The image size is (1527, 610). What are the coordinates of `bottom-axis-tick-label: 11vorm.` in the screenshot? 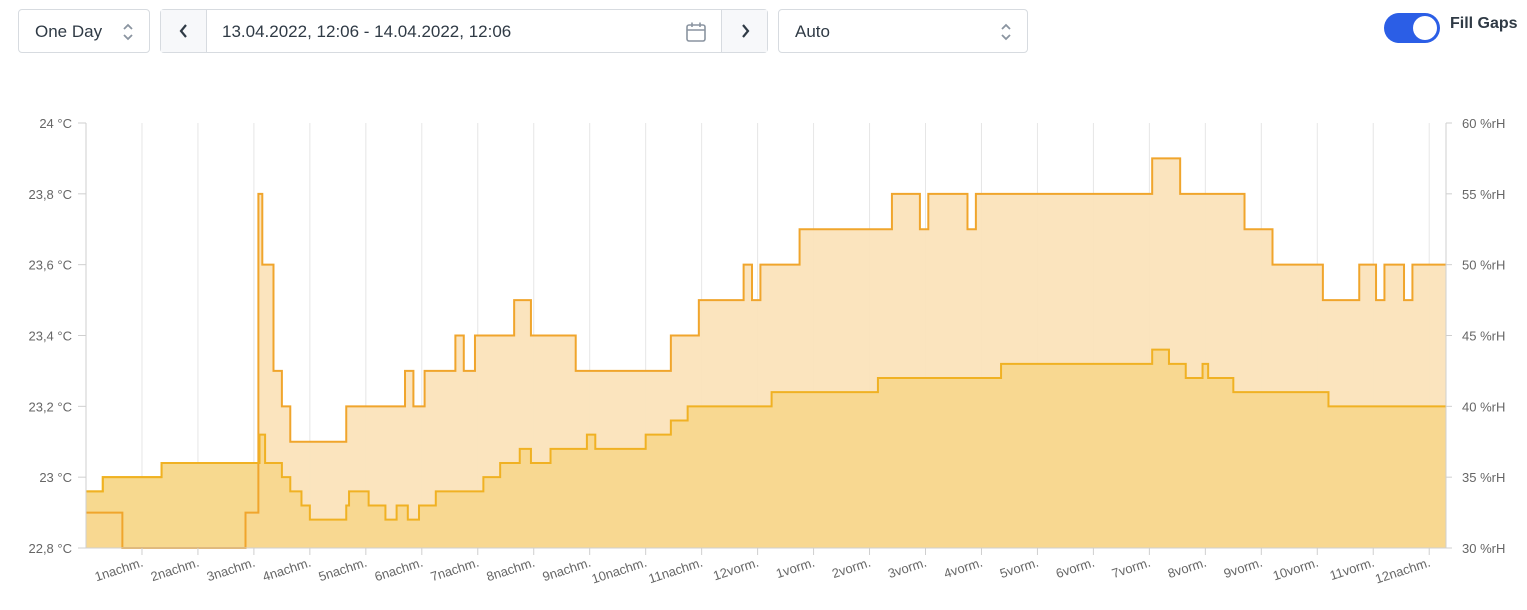 It's located at (1352, 569).